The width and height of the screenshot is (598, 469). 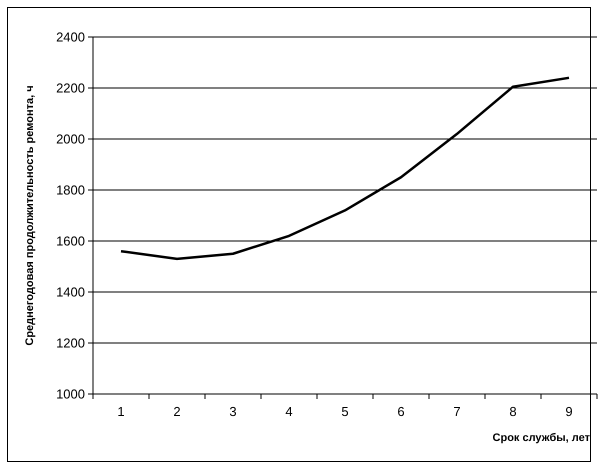 What do you see at coordinates (70, 139) in the screenshot?
I see `y-tick-label: 2000` at bounding box center [70, 139].